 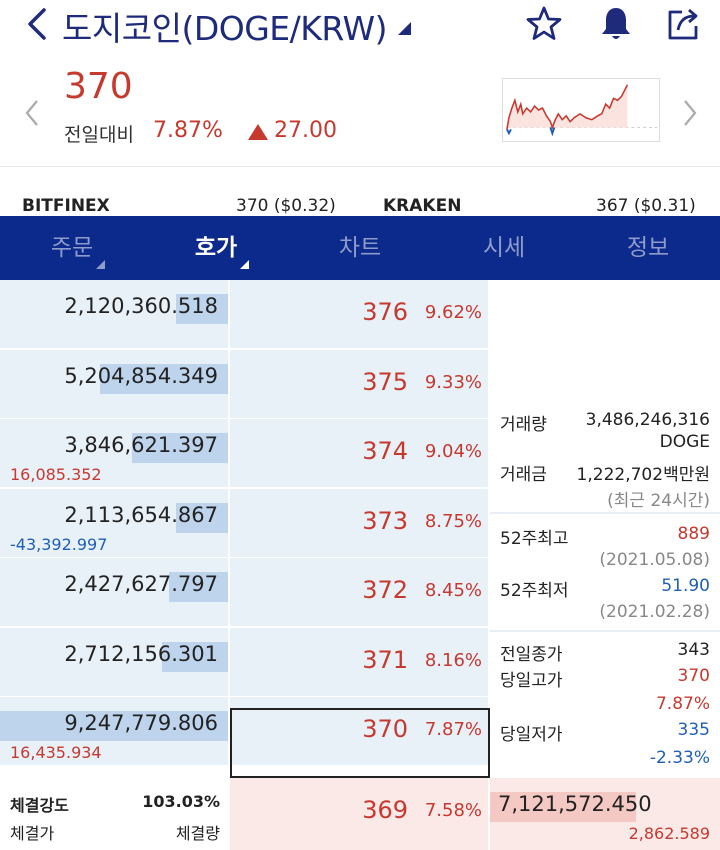 What do you see at coordinates (531, 681) in the screenshot?
I see `day-high-label: 당일고가` at bounding box center [531, 681].